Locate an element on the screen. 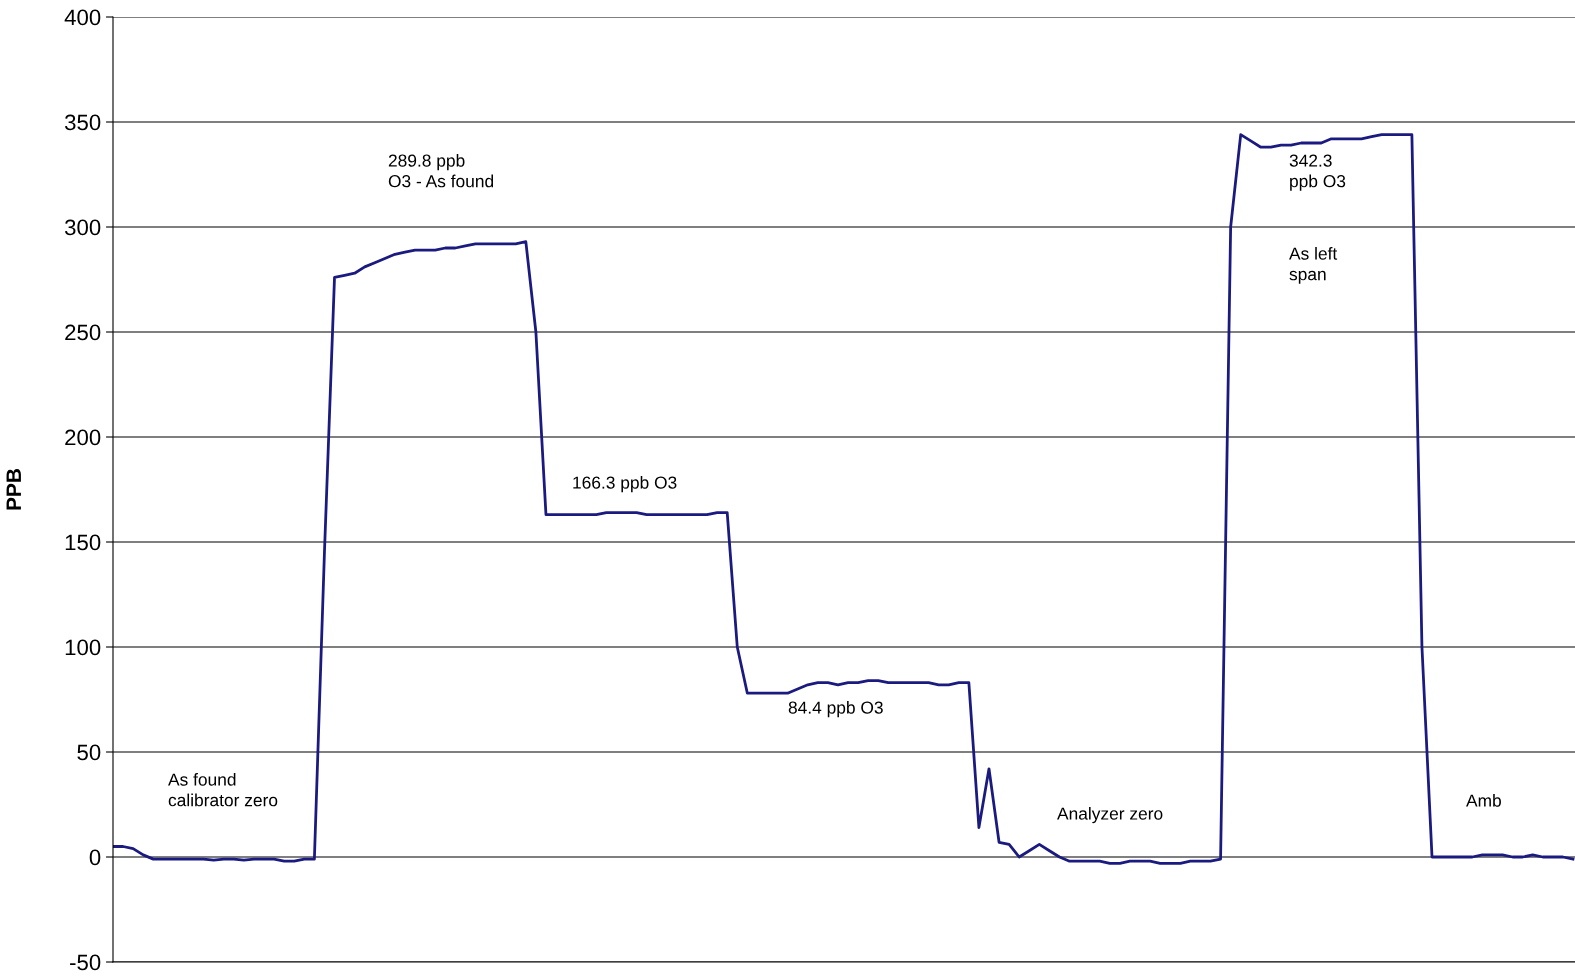 The height and width of the screenshot is (980, 1575). y-tick-label: 200 is located at coordinates (83, 437).